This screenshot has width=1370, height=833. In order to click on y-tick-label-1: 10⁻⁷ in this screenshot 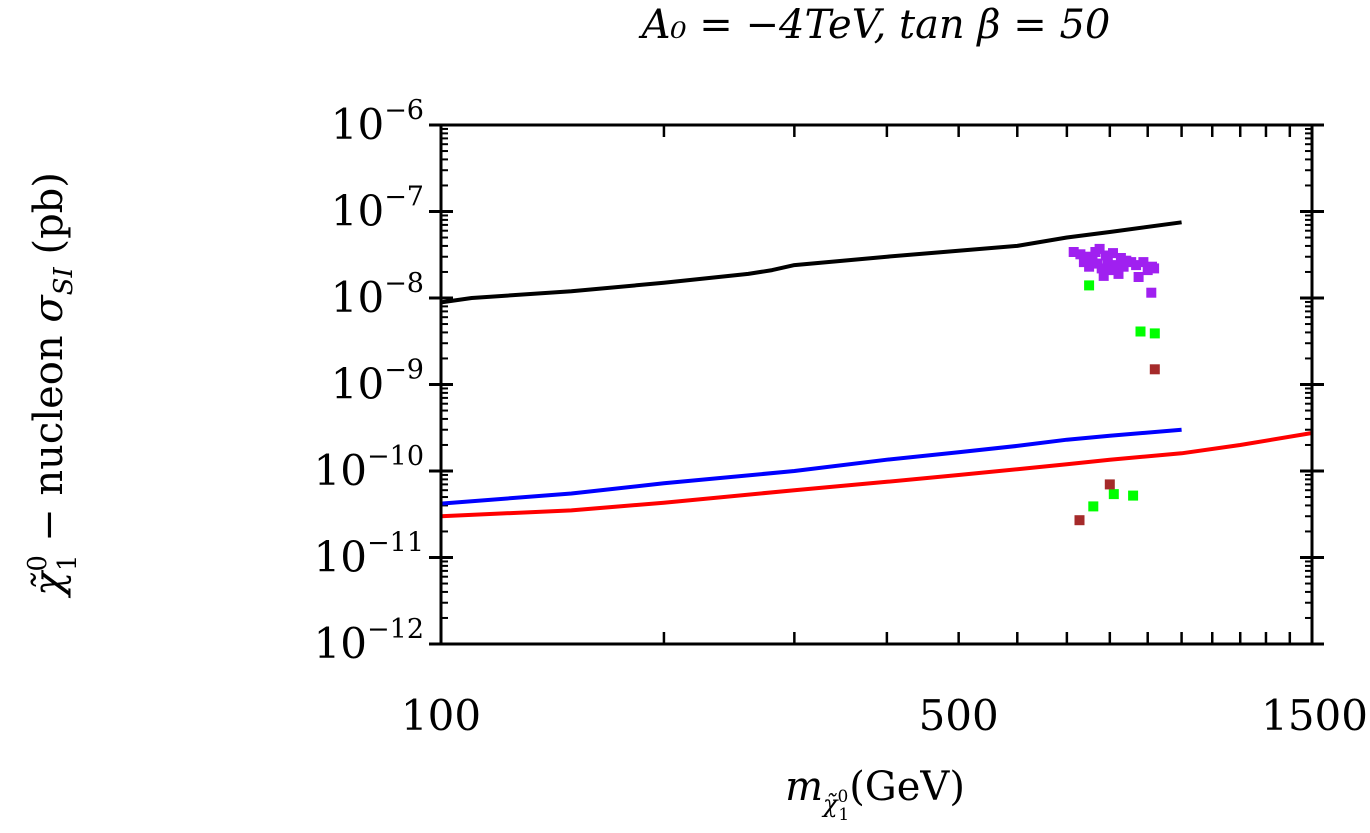, I will do `click(377, 209)`.